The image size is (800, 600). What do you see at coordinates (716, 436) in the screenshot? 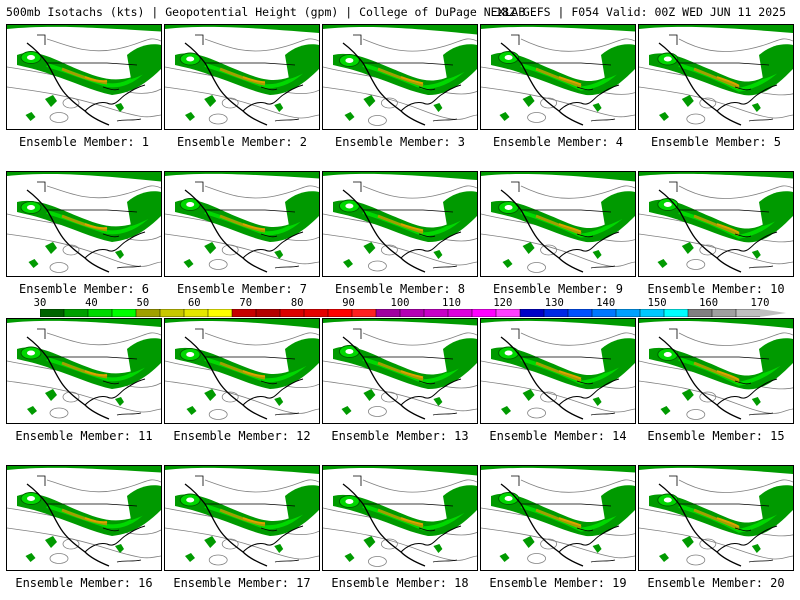
I see `ensemble-member-label: Ensemble Member: 15` at bounding box center [716, 436].